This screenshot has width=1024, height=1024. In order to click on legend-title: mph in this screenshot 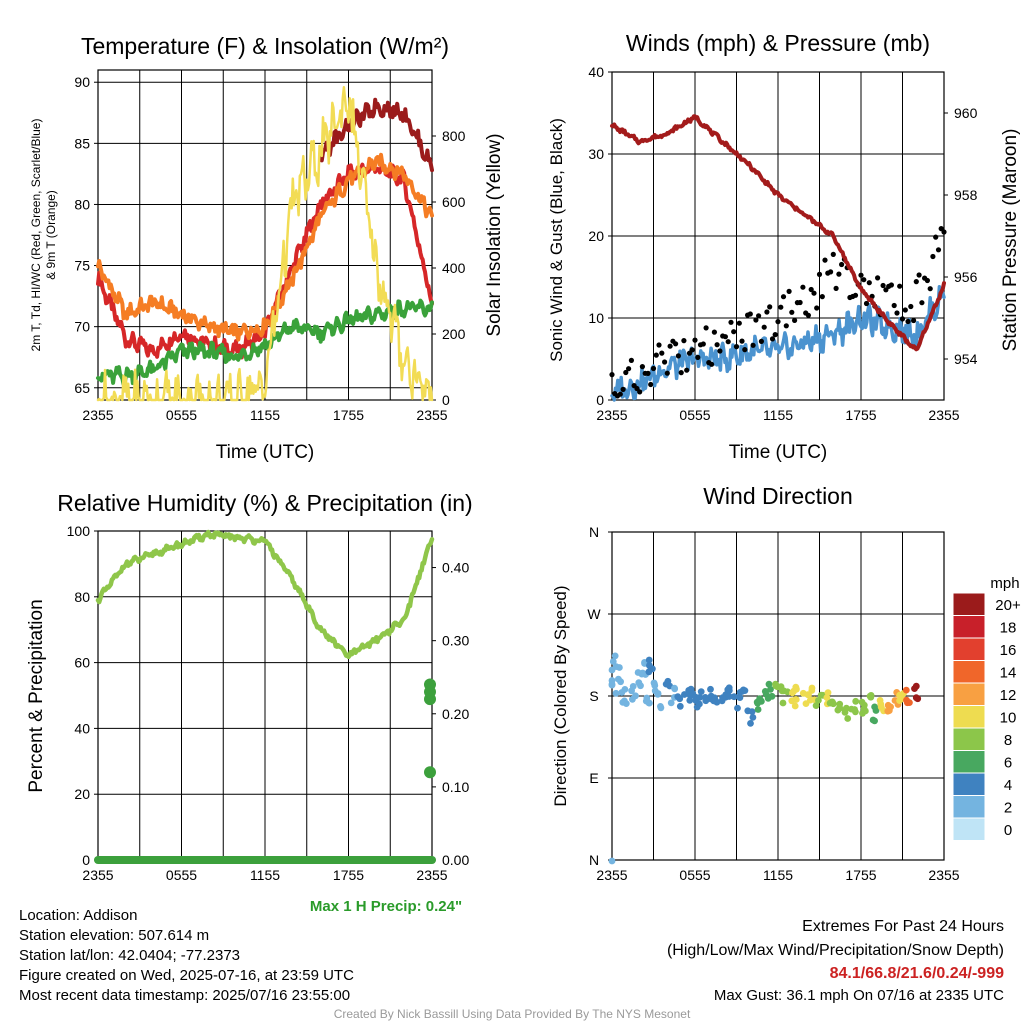, I will do `click(1004, 583)`.